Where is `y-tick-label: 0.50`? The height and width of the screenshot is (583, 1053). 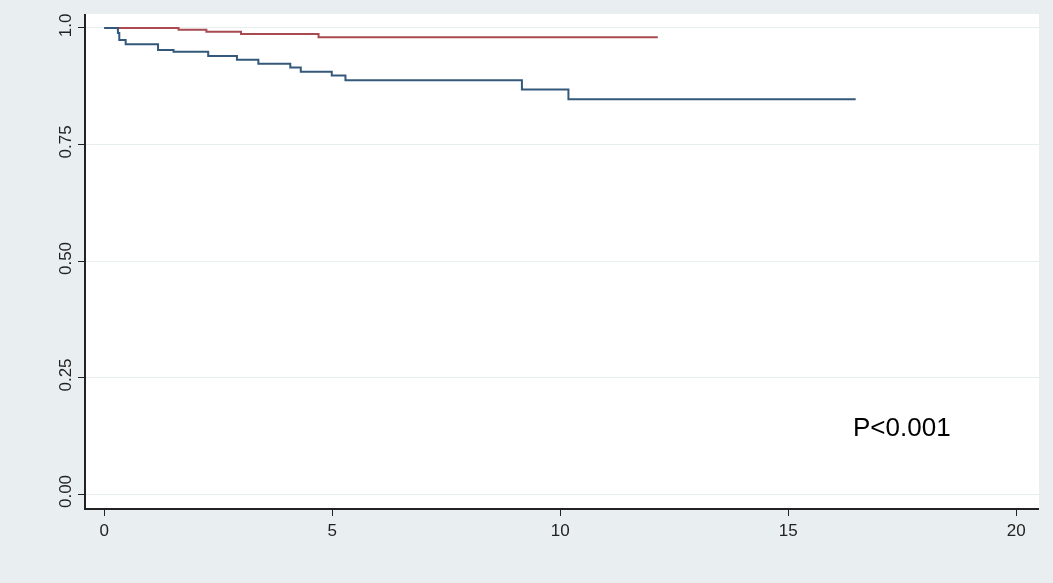 y-tick-label: 0.50 is located at coordinates (66, 258).